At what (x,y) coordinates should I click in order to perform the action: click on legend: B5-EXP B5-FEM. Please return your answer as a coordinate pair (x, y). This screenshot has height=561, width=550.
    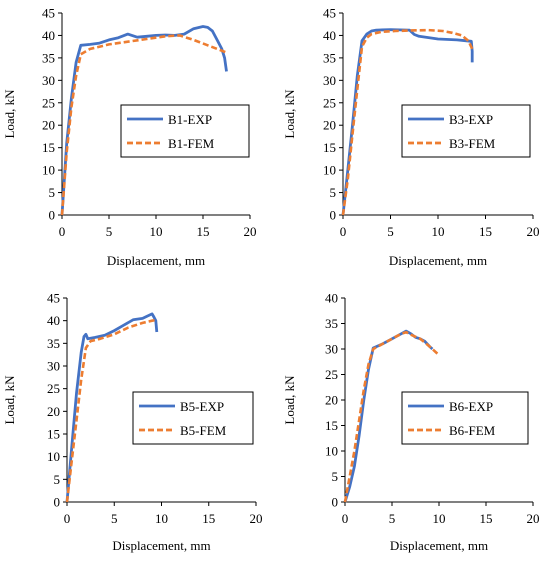
    Looking at the image, I should click on (193, 418).